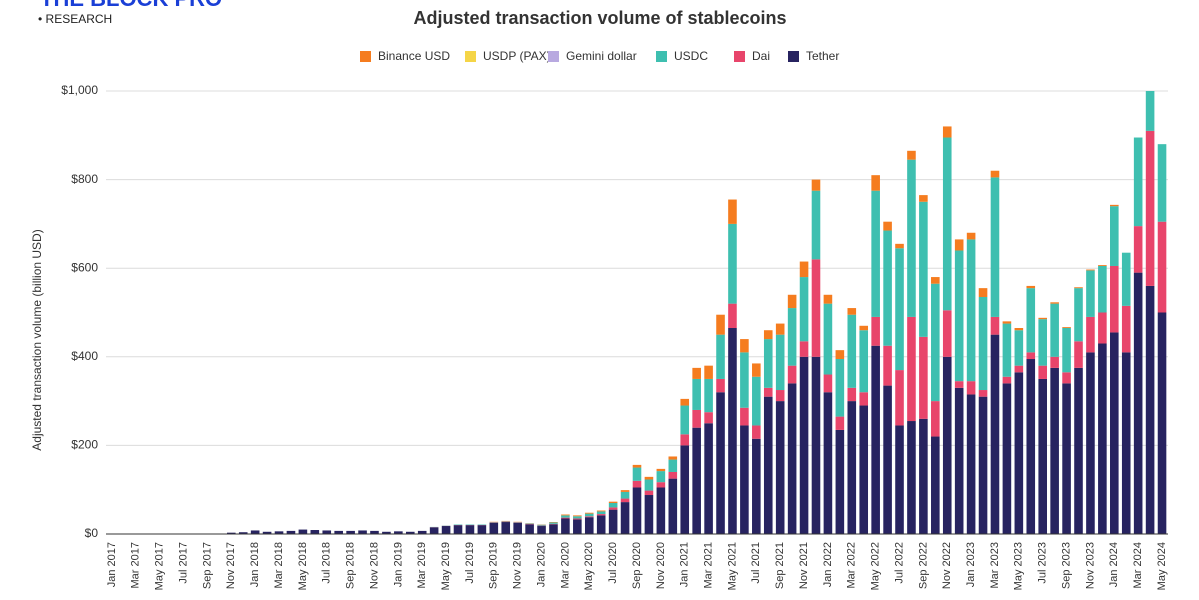 Image resolution: width=1199 pixels, height=600 pixels. I want to click on x-tick-label: Jan 2022, so click(828, 564).